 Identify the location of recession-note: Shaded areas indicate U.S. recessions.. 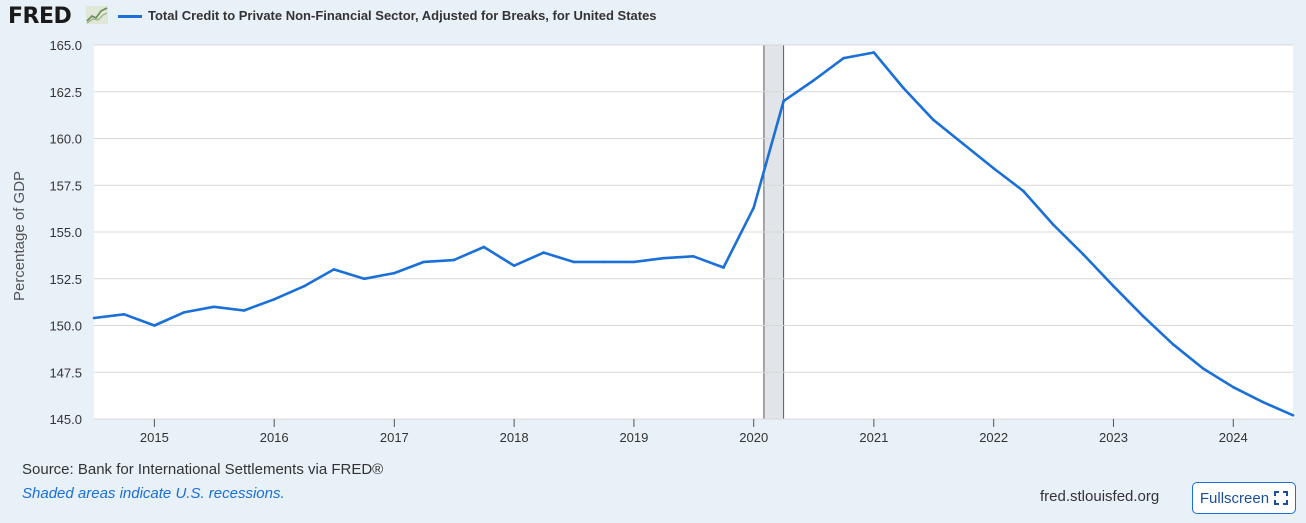
(153, 493).